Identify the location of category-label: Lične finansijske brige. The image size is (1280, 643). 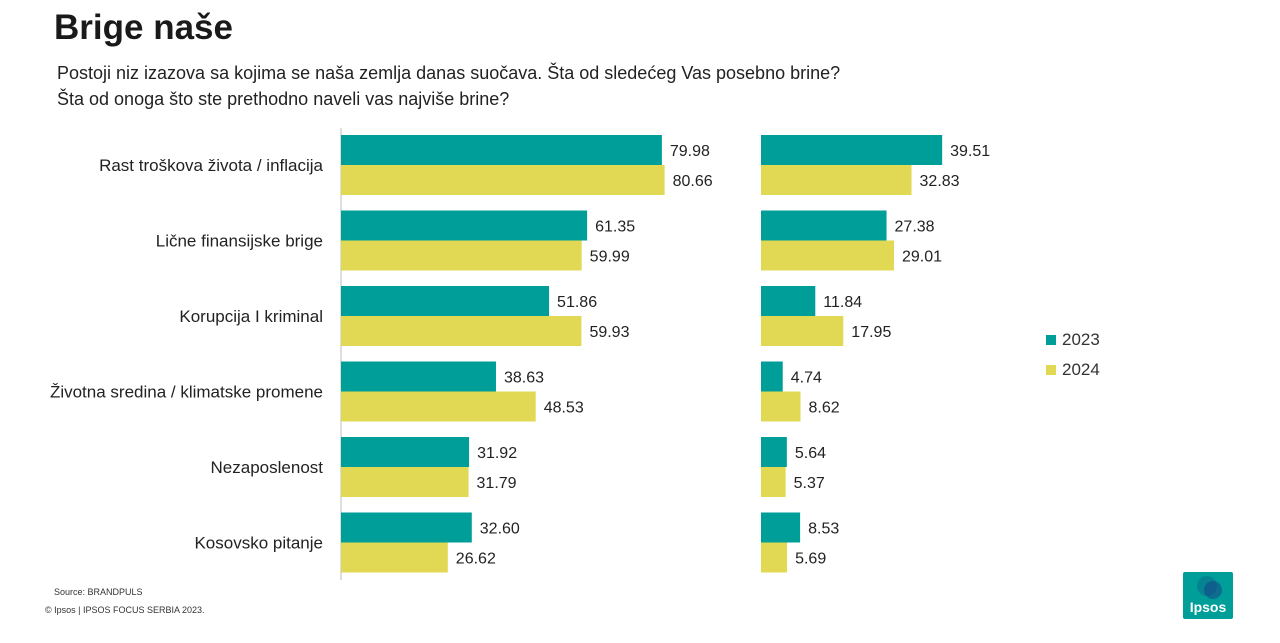
(239, 241).